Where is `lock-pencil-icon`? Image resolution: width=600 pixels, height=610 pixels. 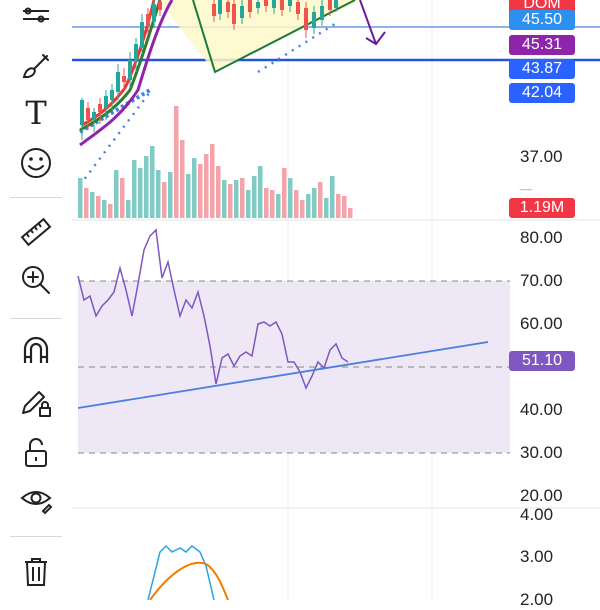 lock-pencil-icon is located at coordinates (36, 404).